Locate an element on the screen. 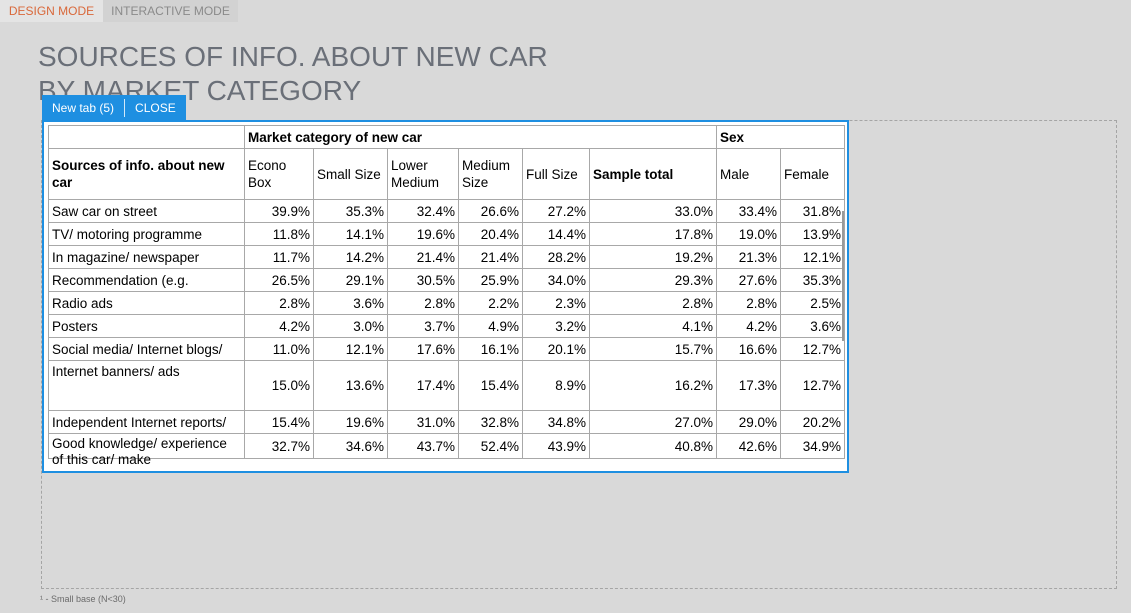 The height and width of the screenshot is (613, 1131). cell: 35.3% is located at coordinates (812, 280).